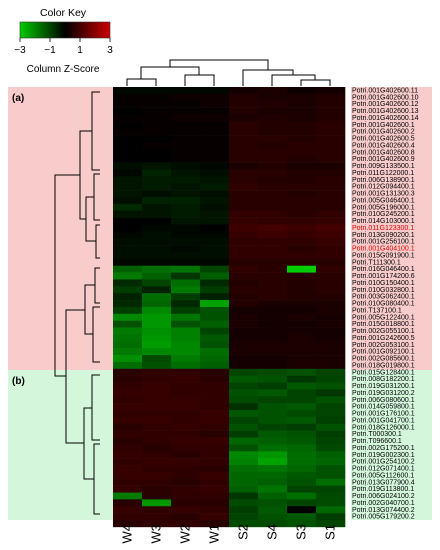 This screenshot has width=440, height=550. What do you see at coordinates (63, 13) in the screenshot?
I see `color-key-title: Color Key` at bounding box center [63, 13].